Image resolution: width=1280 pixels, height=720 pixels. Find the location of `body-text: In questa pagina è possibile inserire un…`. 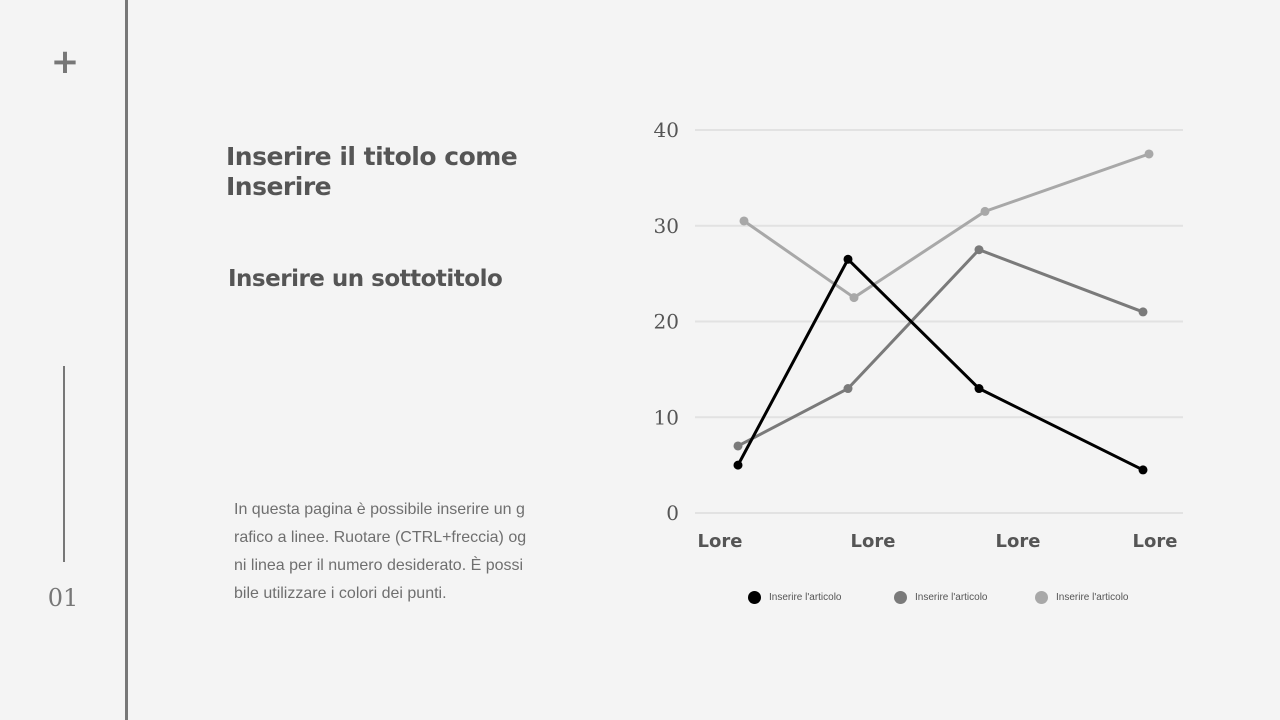

body-text: In questa pagina è possibile inserire un… is located at coordinates (384, 552).